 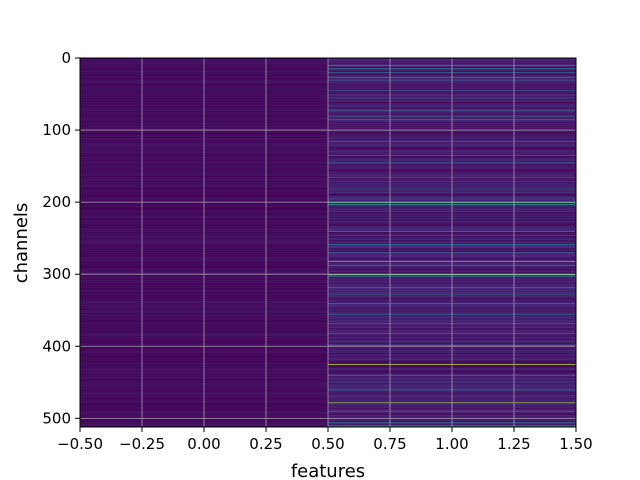 What do you see at coordinates (389, 444) in the screenshot?
I see `x-tick-label: 0.75` at bounding box center [389, 444].